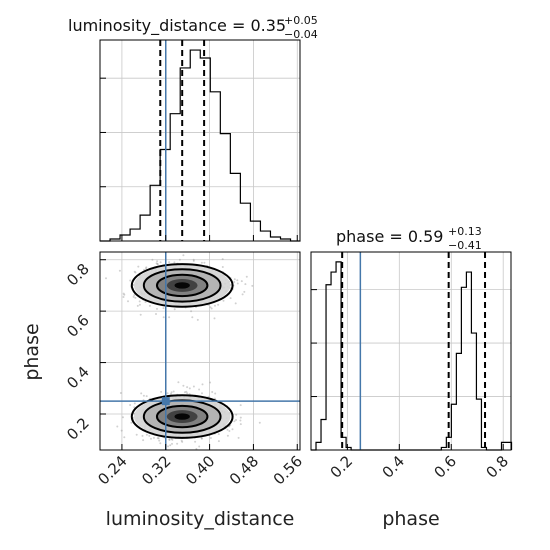 Image resolution: width=550 pixels, height=550 pixels. Describe the element at coordinates (301, 20) in the screenshot. I see `svg-text: +0.05` at that location.